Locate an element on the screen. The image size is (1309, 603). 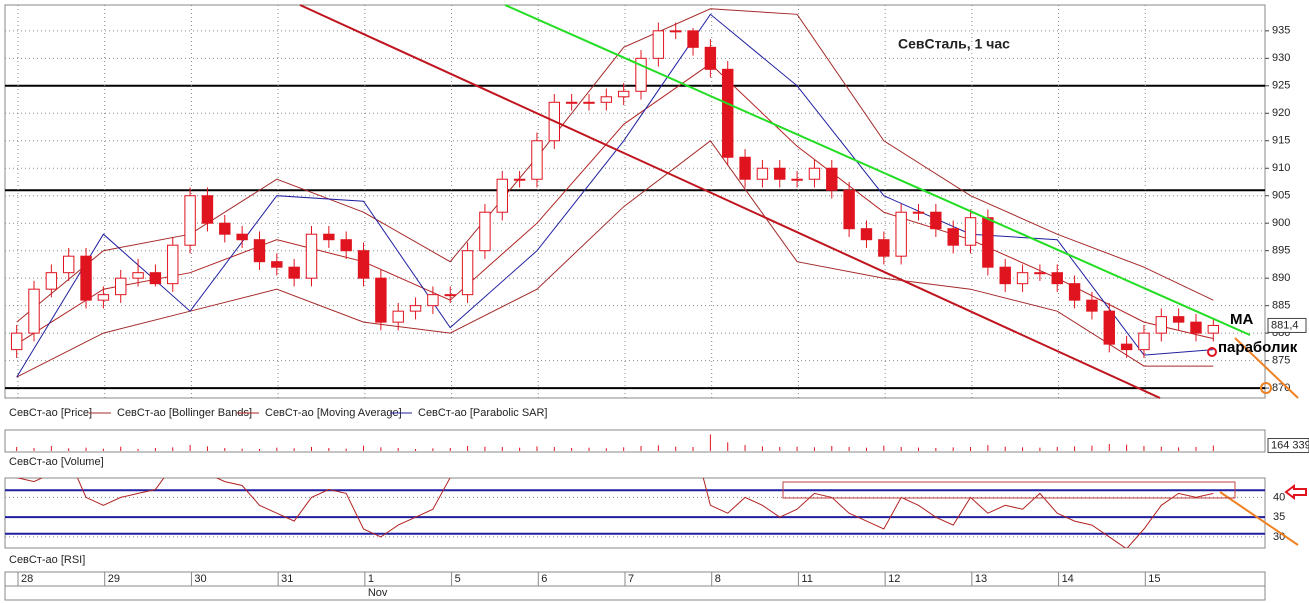
annotation: MA is located at coordinates (1241, 319).